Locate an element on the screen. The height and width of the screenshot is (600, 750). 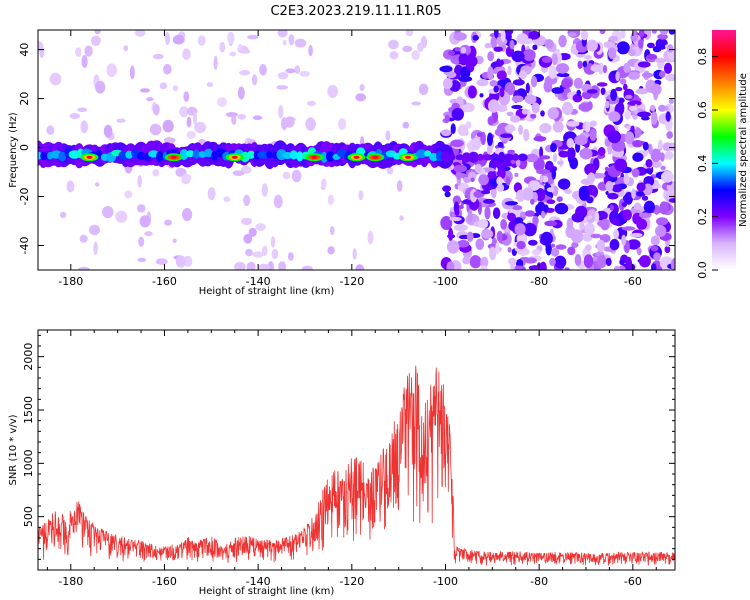
x-tick-label: -160 is located at coordinates (164, 281).